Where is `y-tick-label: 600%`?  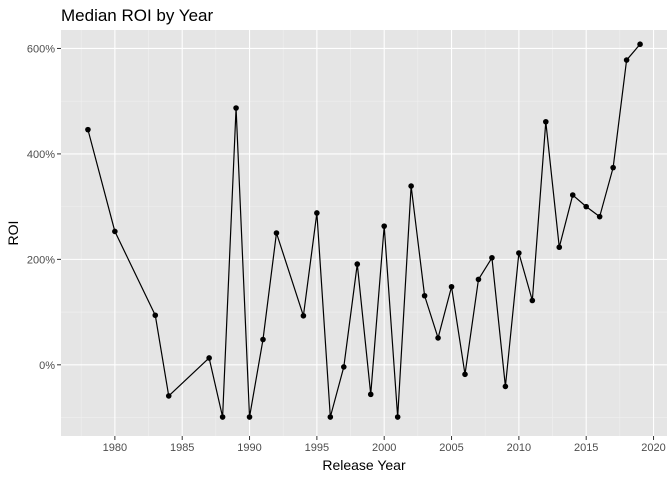
y-tick-label: 600% is located at coordinates (41, 49).